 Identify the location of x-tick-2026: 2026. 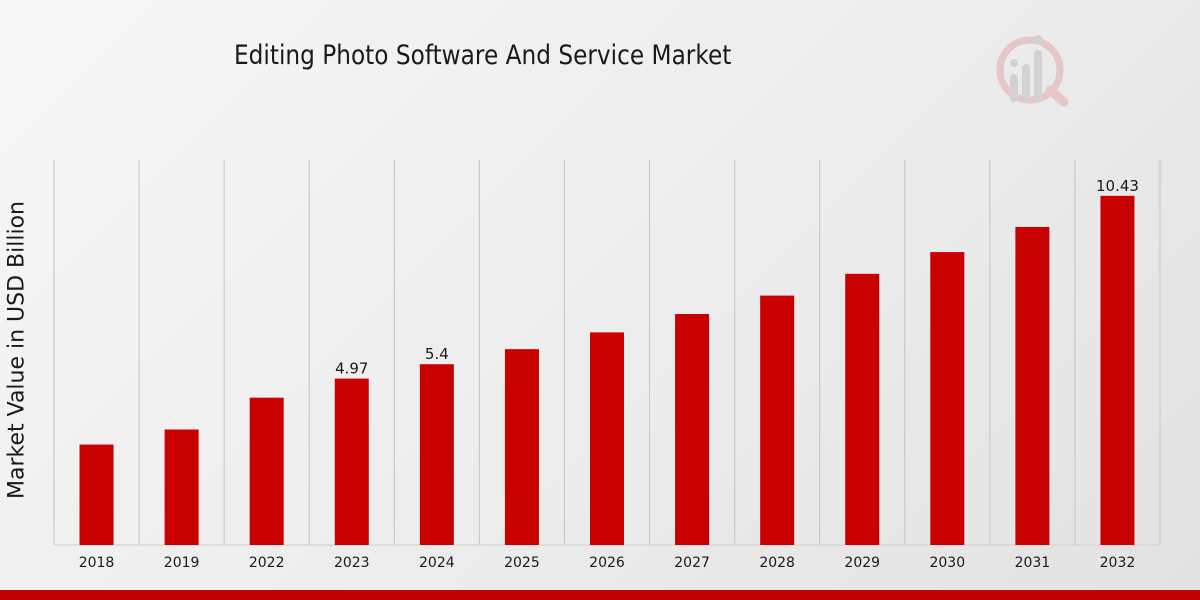
(607, 563).